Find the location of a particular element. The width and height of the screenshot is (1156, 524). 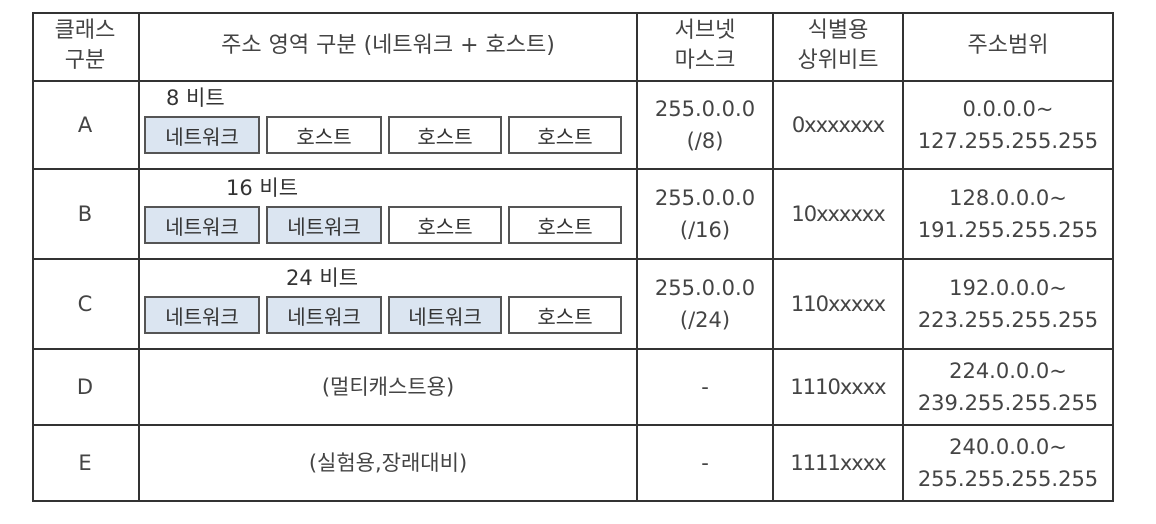

header-subnet-line2: 마스크 is located at coordinates (705, 60).